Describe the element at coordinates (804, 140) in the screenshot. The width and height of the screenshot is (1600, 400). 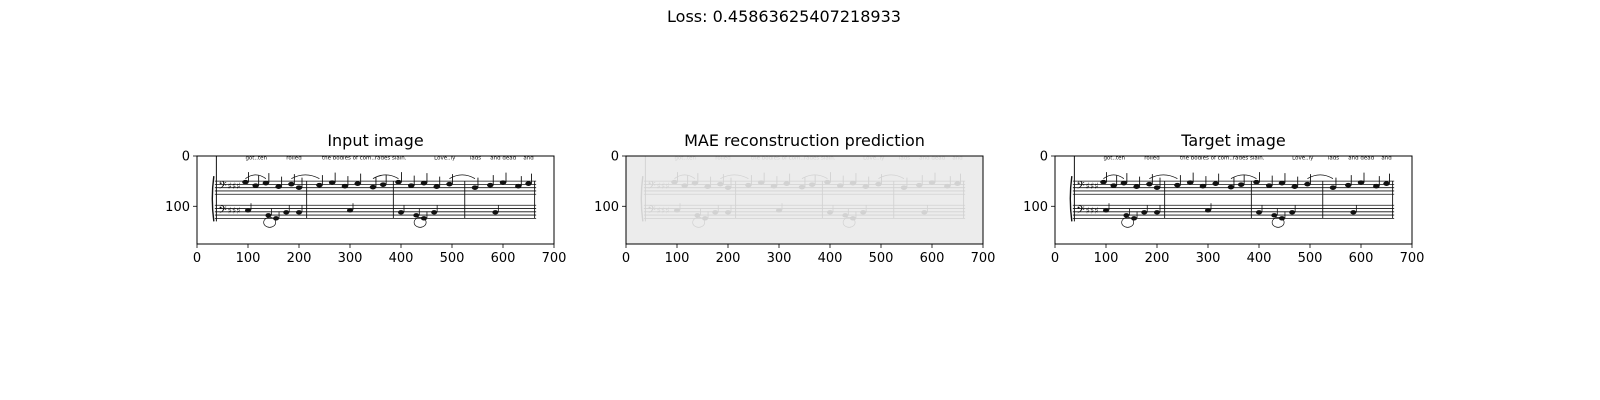
I see `panel-title: MAE reconstruction prediction` at that location.